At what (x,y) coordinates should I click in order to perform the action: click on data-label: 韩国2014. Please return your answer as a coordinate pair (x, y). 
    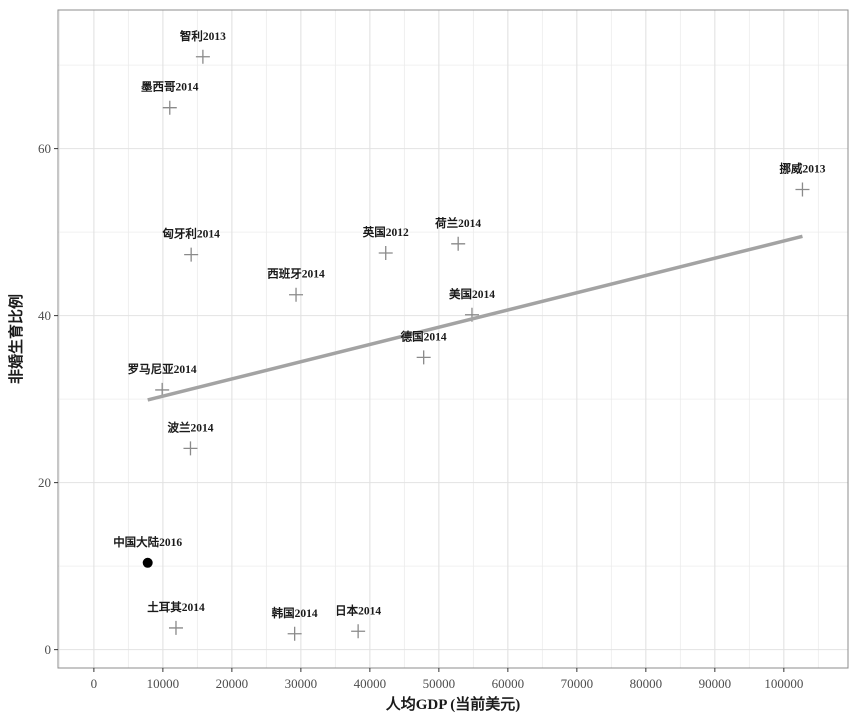
    Looking at the image, I should click on (295, 613).